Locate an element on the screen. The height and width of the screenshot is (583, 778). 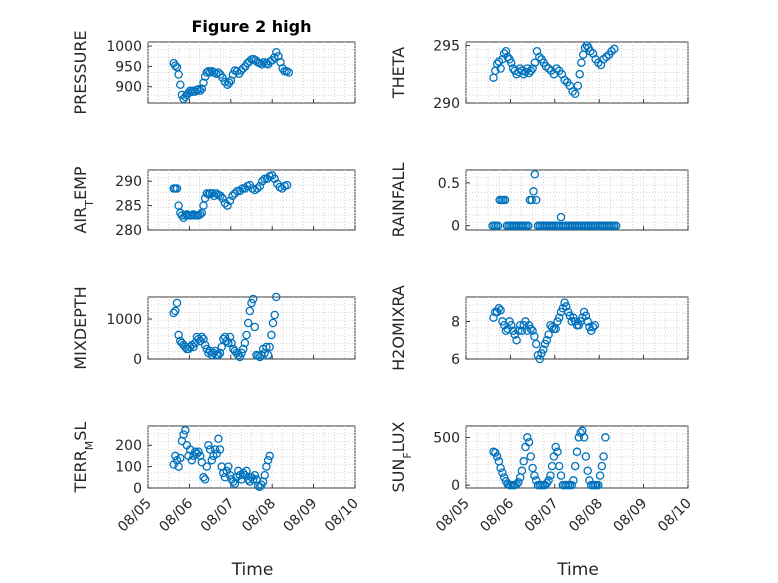
y-axis-label: RAINFALL is located at coordinates (398, 200).